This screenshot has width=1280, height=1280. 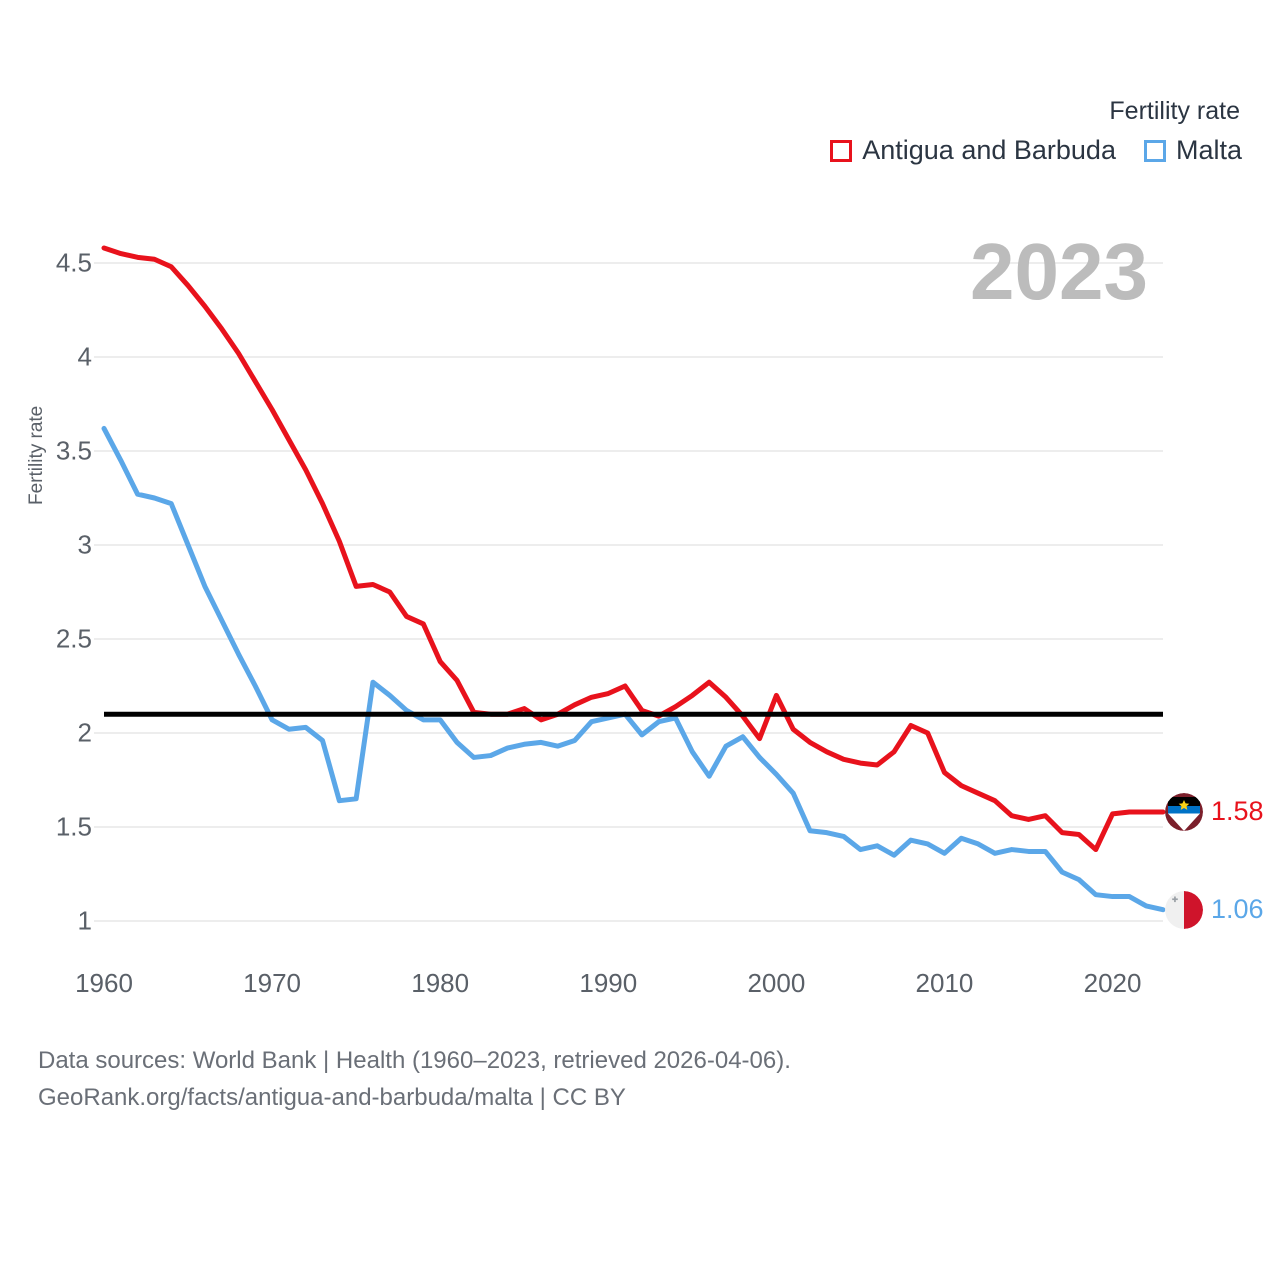 I want to click on x-tick-label: 1980, so click(x=440, y=983).